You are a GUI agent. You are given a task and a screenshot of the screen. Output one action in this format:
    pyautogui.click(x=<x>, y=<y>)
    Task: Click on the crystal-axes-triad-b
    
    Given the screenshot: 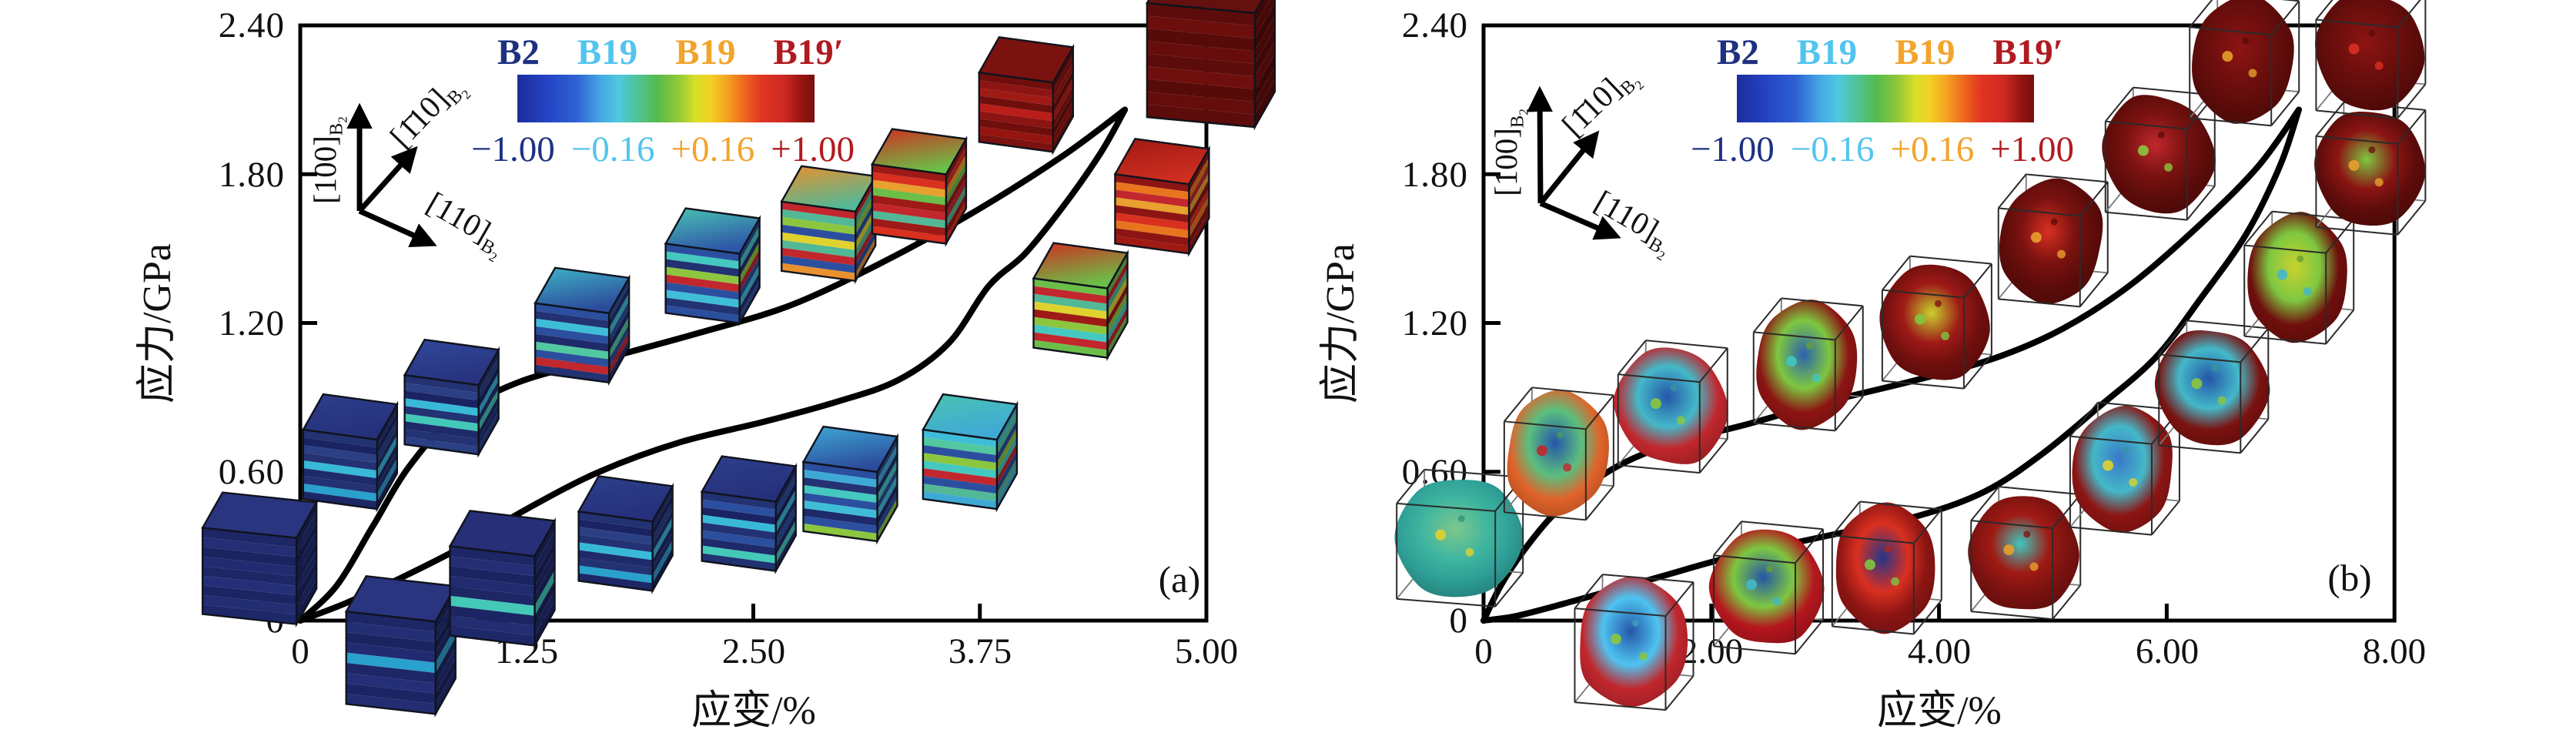 What is the action you would take?
    pyautogui.click(x=1574, y=162)
    